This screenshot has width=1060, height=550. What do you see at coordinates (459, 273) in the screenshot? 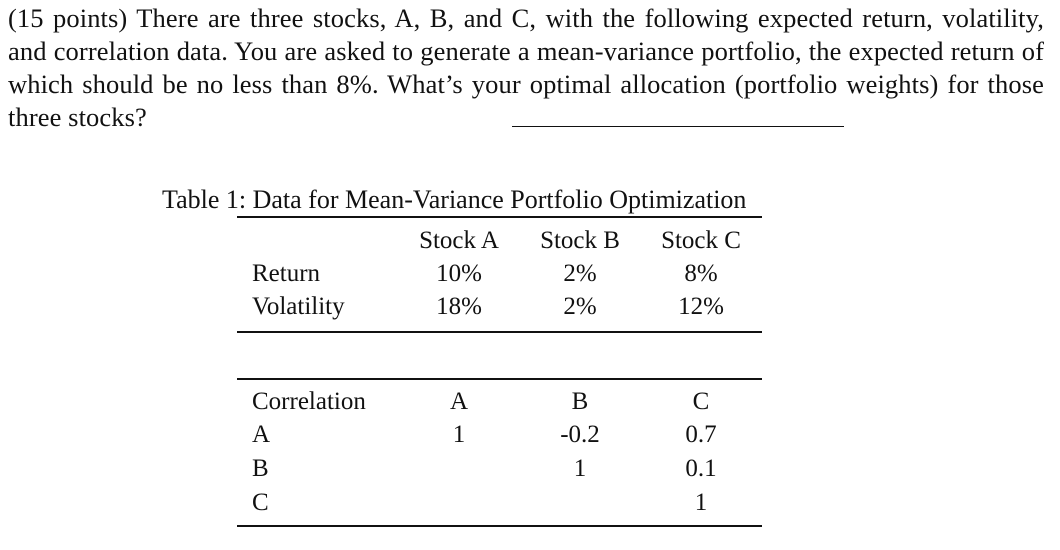
I see `table-cell: 10%` at bounding box center [459, 273].